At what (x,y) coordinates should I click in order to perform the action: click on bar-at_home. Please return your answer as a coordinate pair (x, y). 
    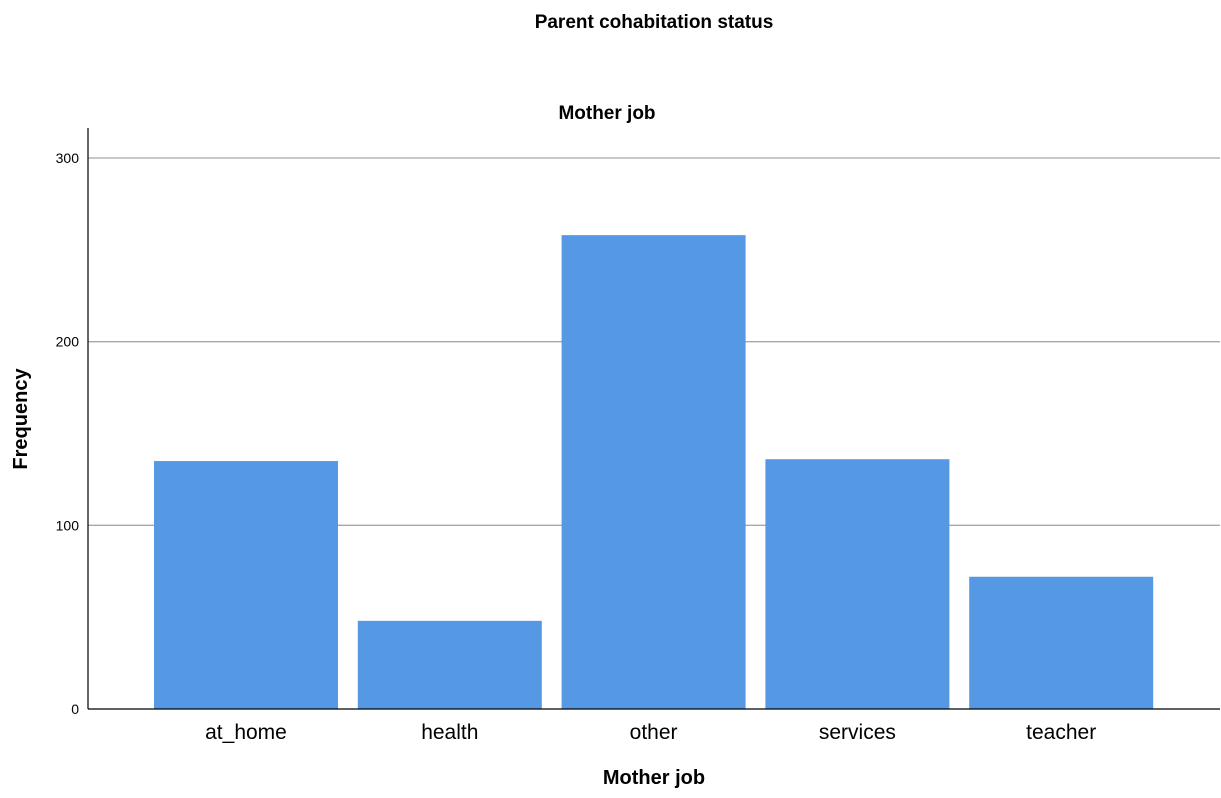
    Looking at the image, I should click on (246, 585).